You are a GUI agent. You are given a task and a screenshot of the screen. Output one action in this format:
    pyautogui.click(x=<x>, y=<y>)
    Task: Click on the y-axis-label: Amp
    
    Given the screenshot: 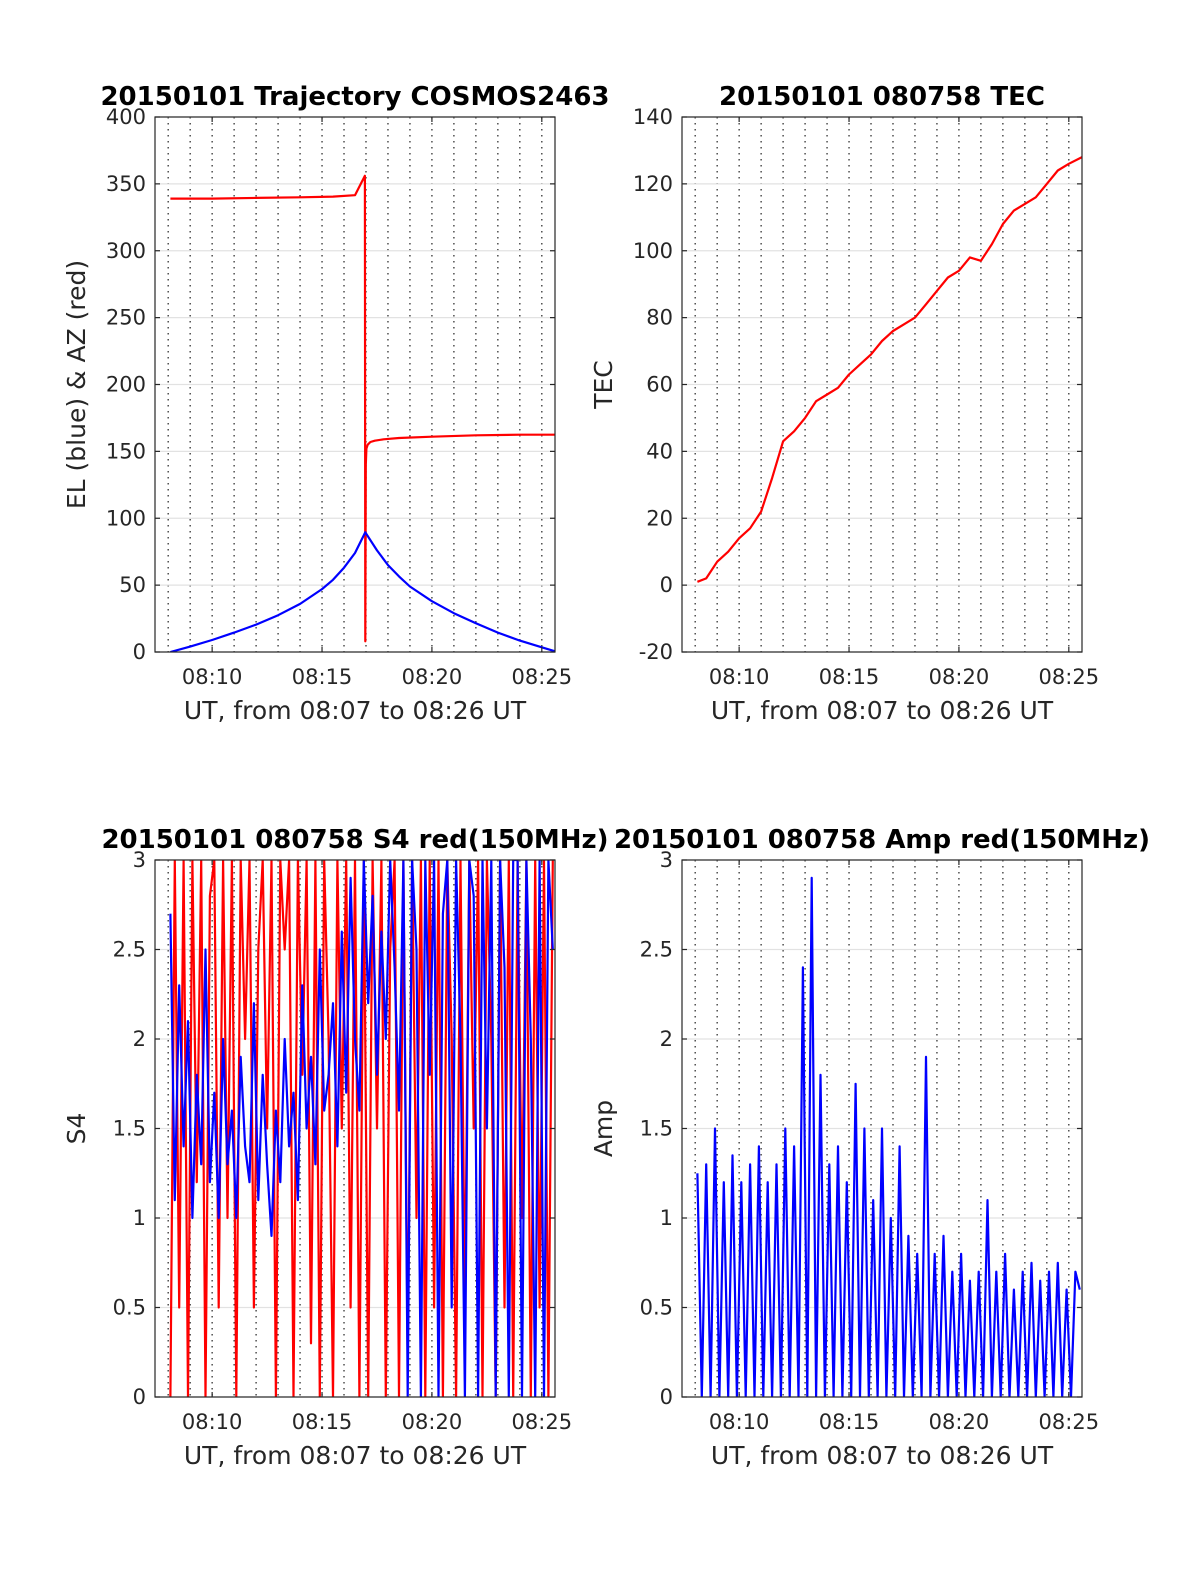 What is the action you would take?
    pyautogui.click(x=603, y=1128)
    